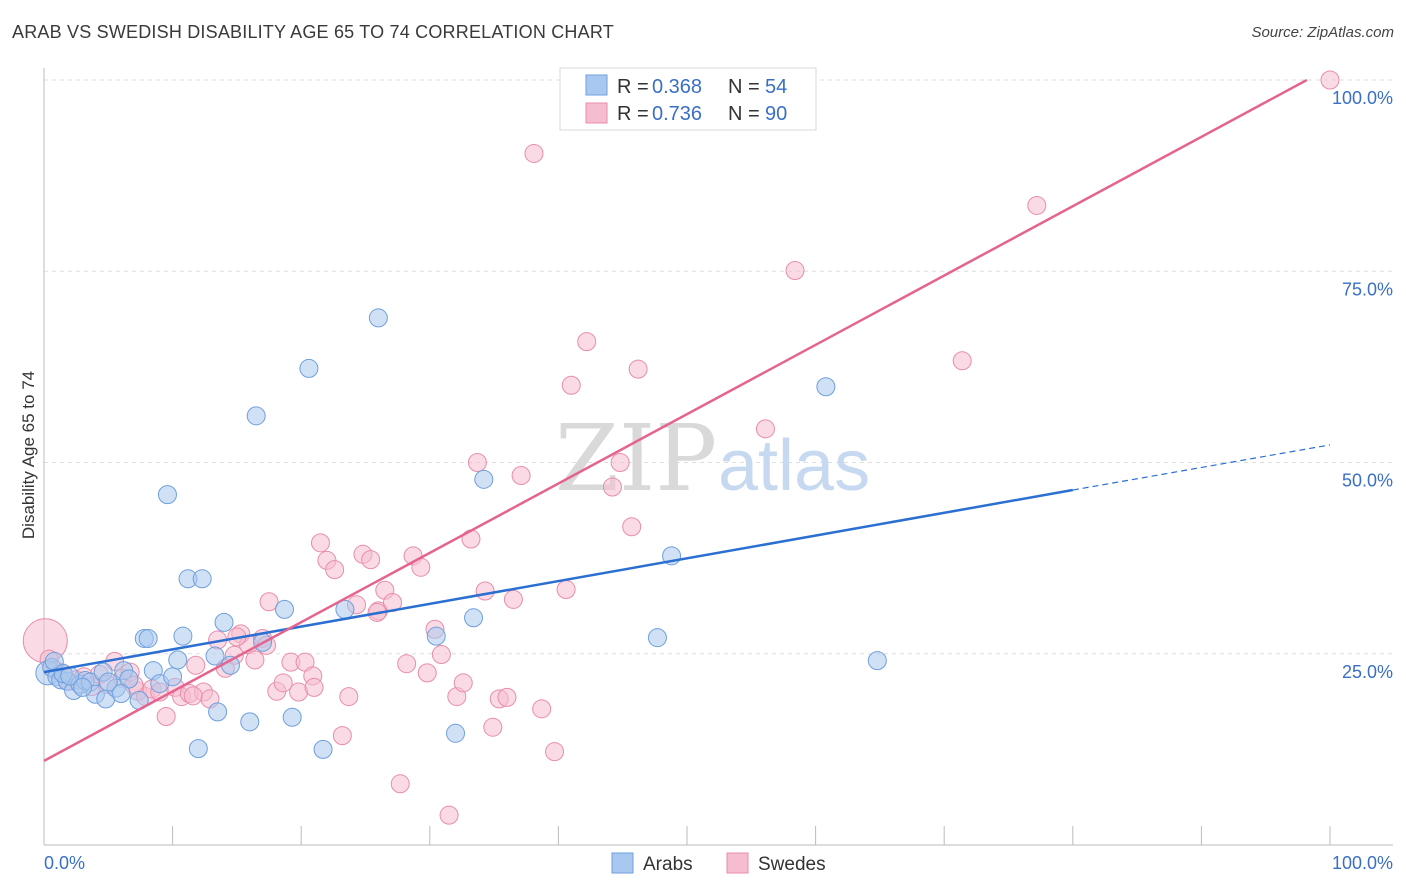 Image resolution: width=1406 pixels, height=892 pixels. Describe the element at coordinates (622, 863) in the screenshot. I see `bottom-legend-swatch-arabs` at that location.